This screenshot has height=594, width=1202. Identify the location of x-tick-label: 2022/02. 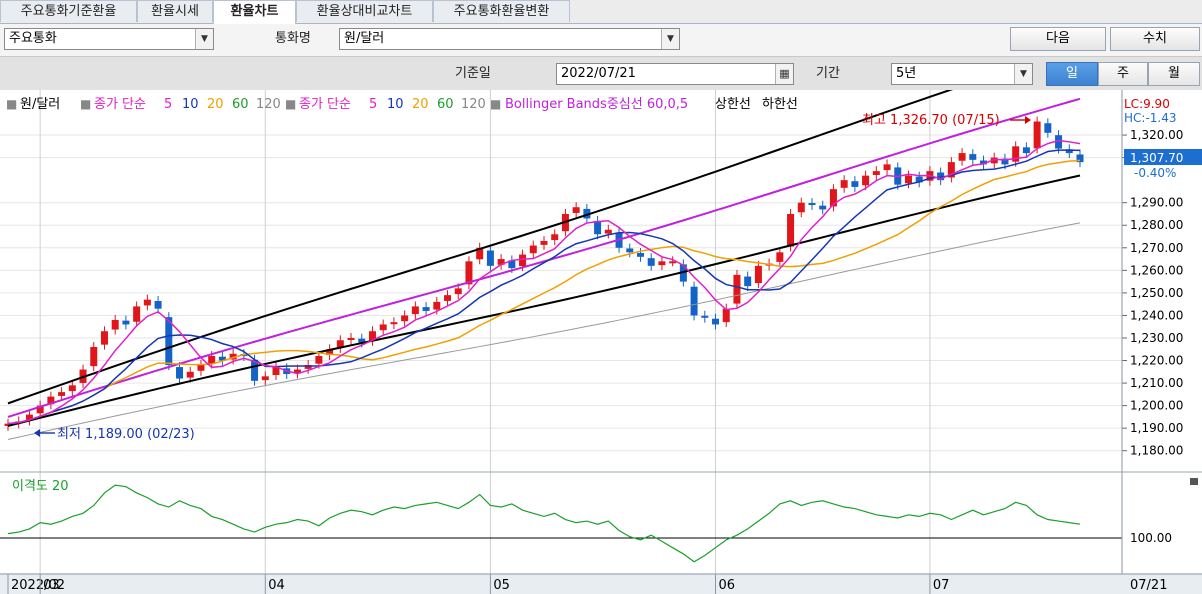
(38, 585).